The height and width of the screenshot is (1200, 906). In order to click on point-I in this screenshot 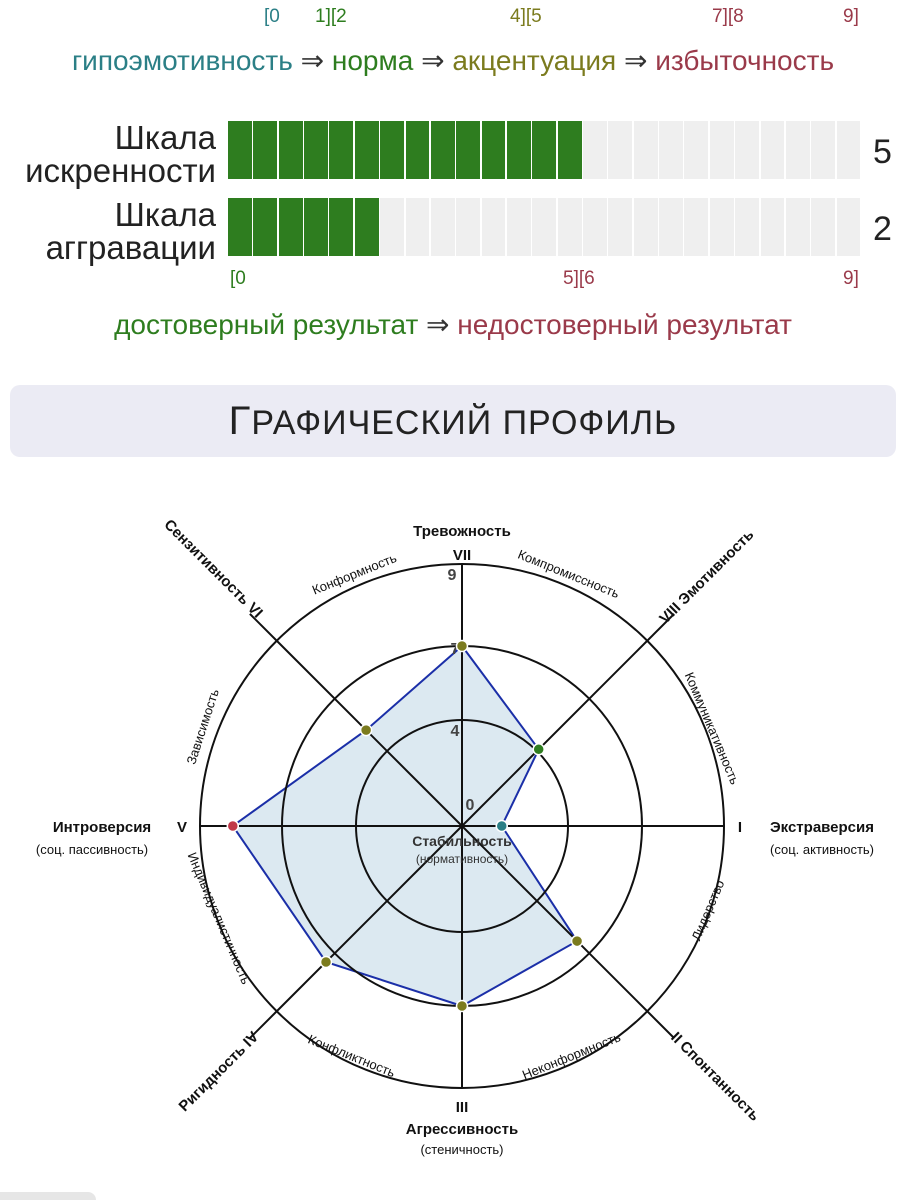, I will do `click(501, 826)`.